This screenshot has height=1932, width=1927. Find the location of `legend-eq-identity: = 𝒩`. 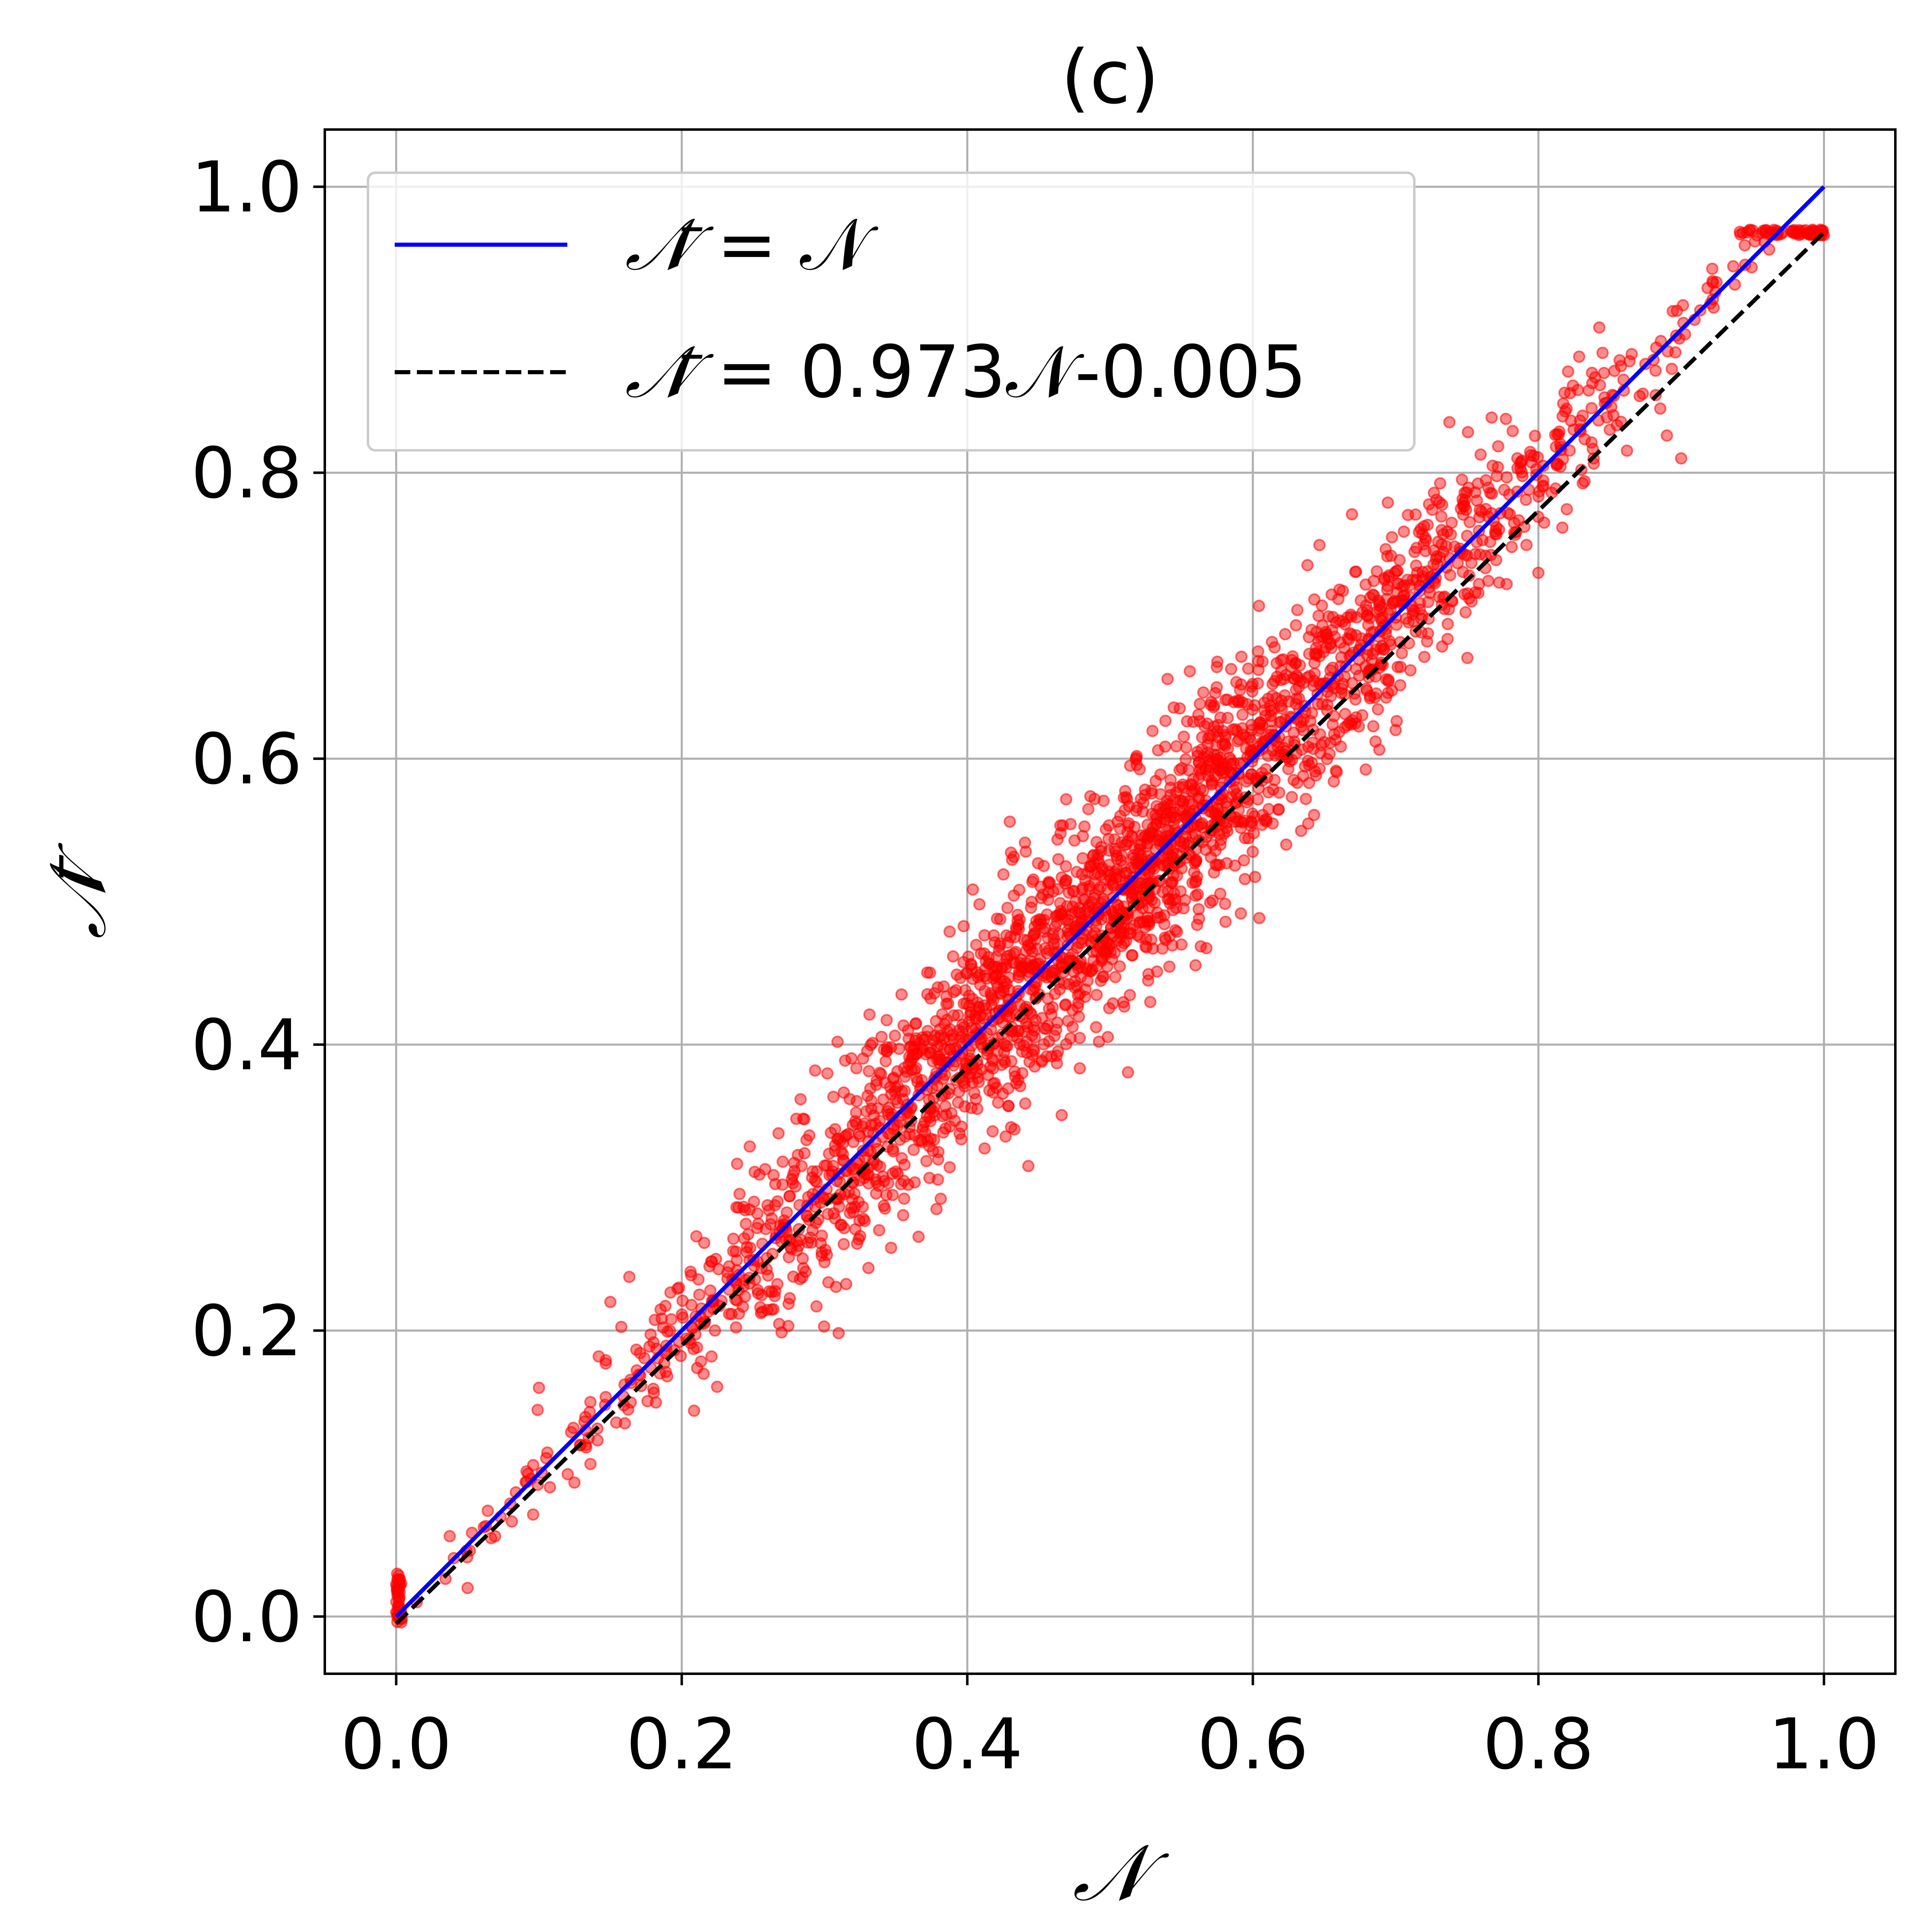

legend-eq-identity: = 𝒩 is located at coordinates (797, 245).